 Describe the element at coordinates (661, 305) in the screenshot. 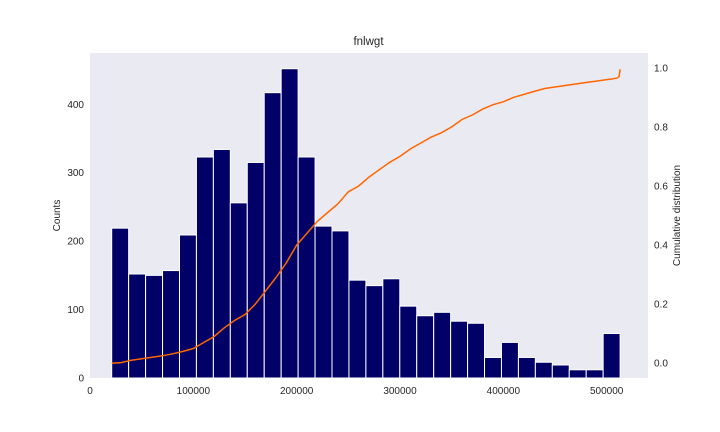

I see `y2-tick-label: 0.2` at that location.